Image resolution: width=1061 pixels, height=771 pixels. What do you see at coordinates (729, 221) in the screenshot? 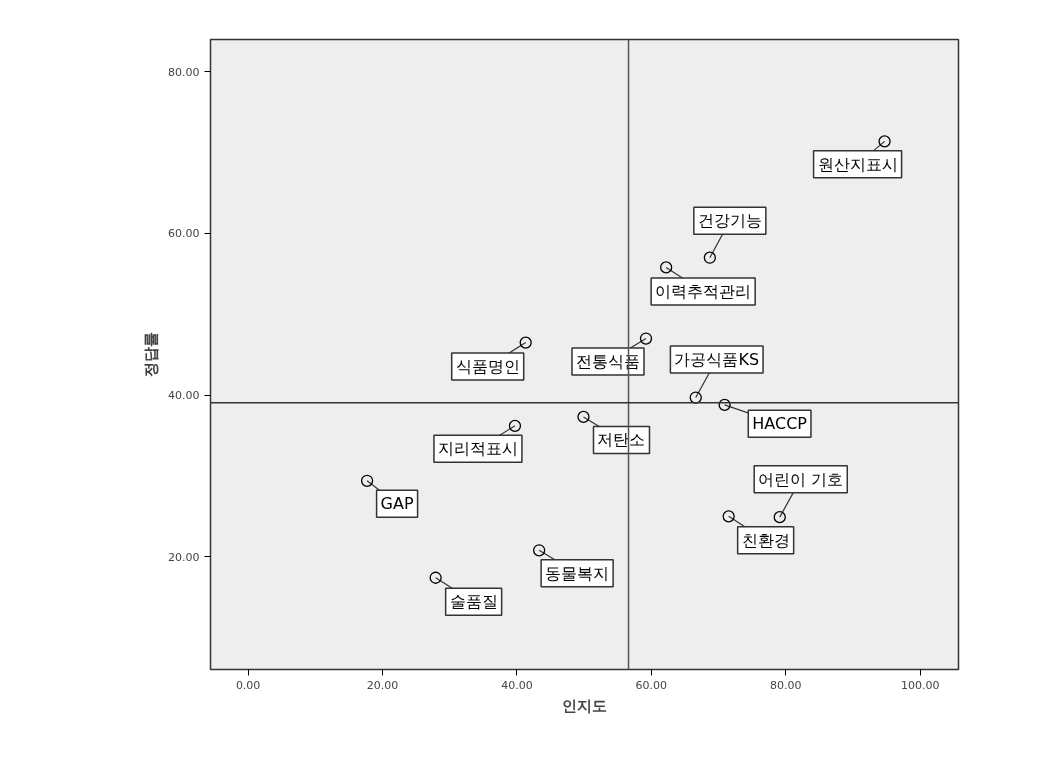
I see `series-label: 건강기능` at bounding box center [729, 221].